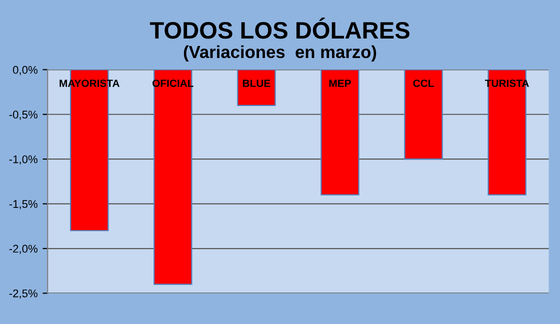 This screenshot has width=560, height=324. Describe the element at coordinates (23, 205) in the screenshot. I see `y-tick-label: -1,5%` at that location.